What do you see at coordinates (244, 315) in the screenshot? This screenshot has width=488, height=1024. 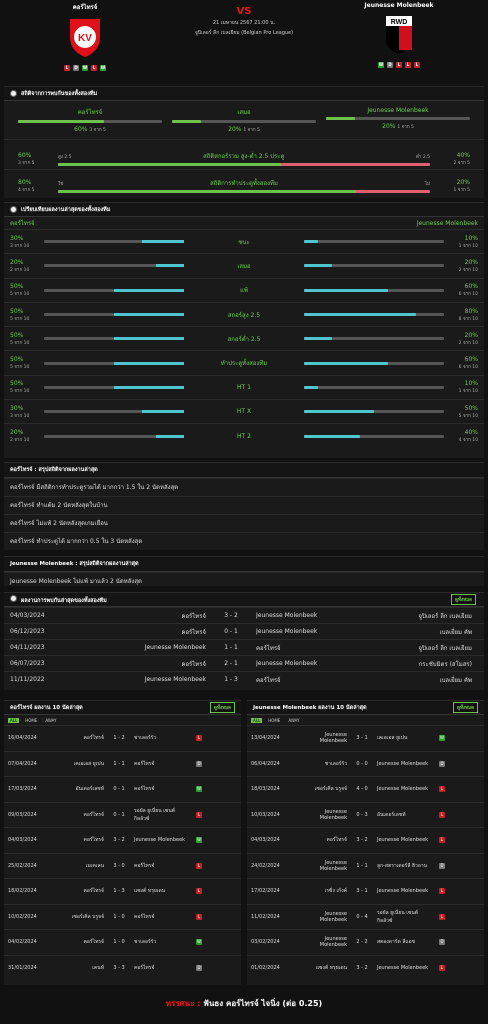 I see `compare-label: สกอร์สูง 2.5` at bounding box center [244, 315].